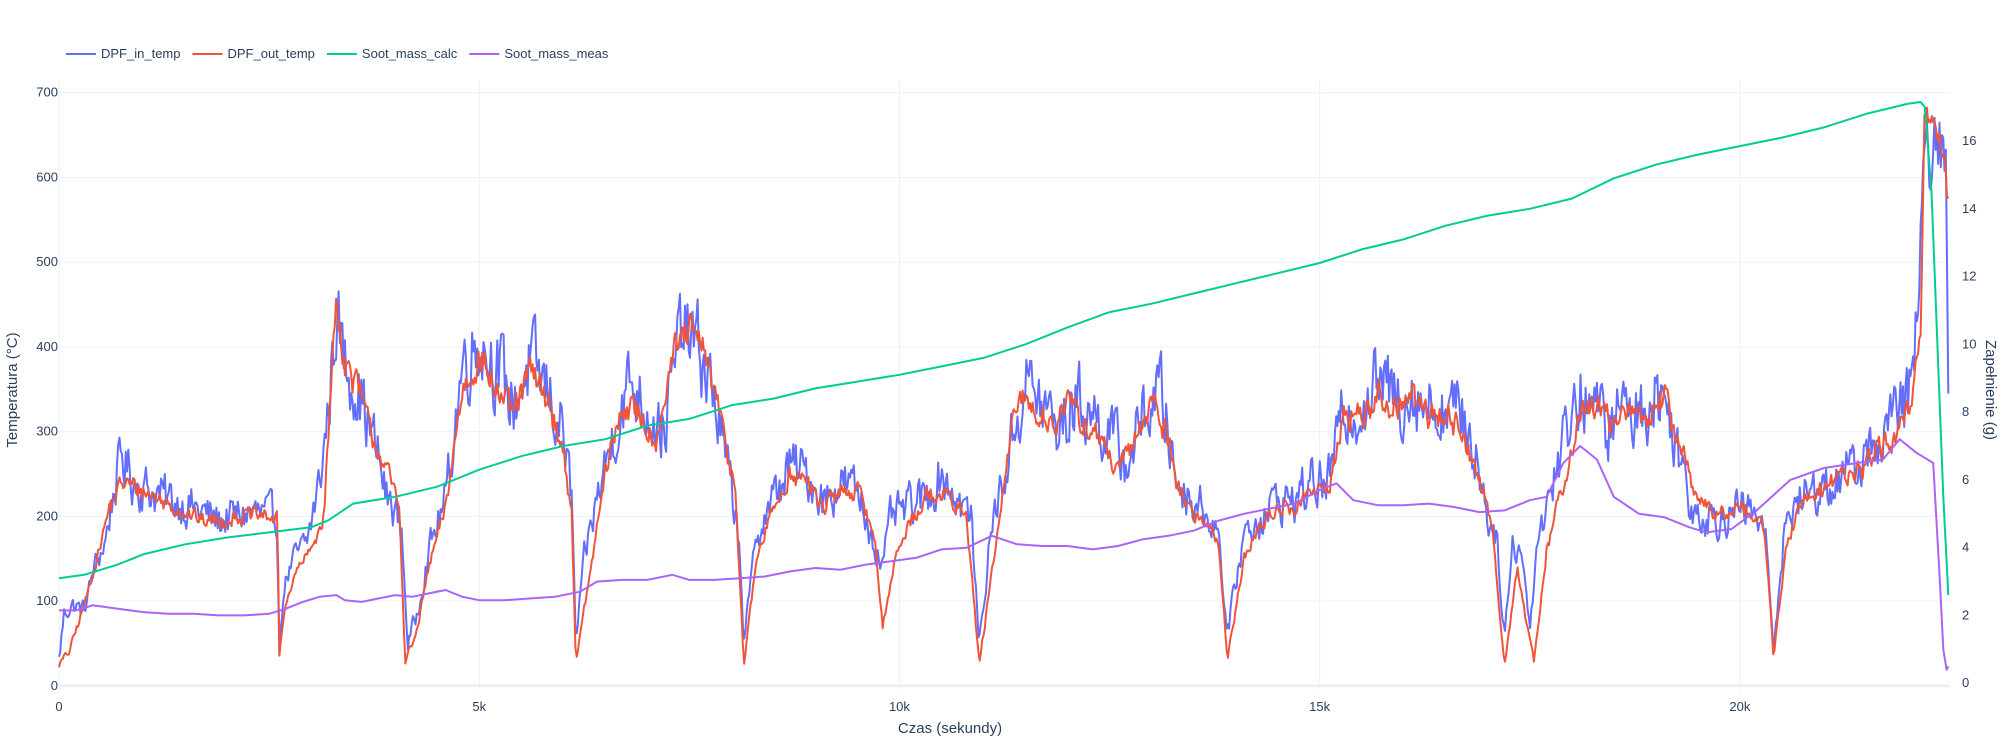 This screenshot has height=741, width=2011. Describe the element at coordinates (47, 346) in the screenshot. I see `y-tick-label: 400` at that location.